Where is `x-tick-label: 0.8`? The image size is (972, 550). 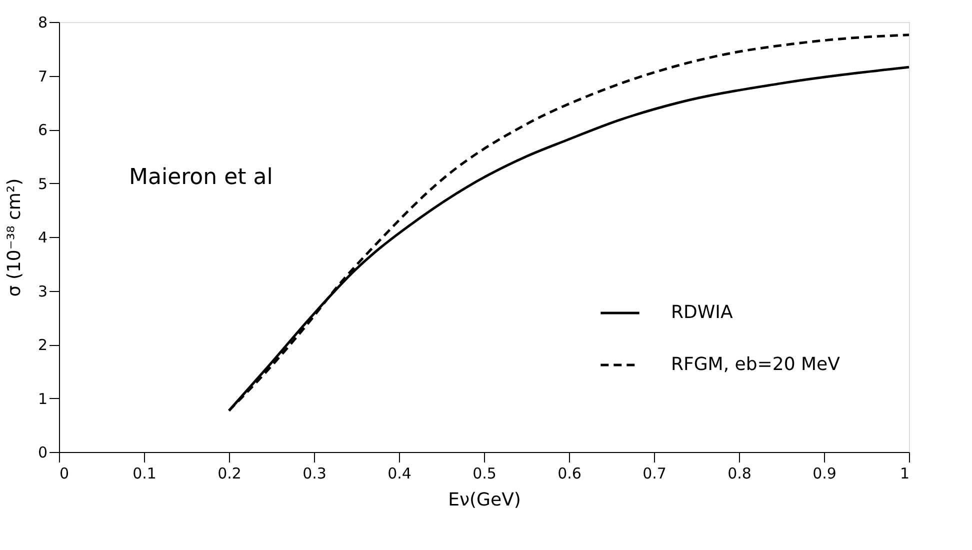
x-tick-label: 0.8 is located at coordinates (740, 473).